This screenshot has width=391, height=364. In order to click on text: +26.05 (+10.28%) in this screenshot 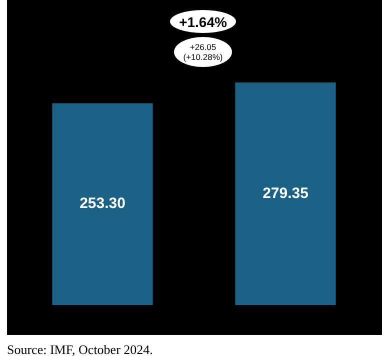, I will do `click(203, 52)`.